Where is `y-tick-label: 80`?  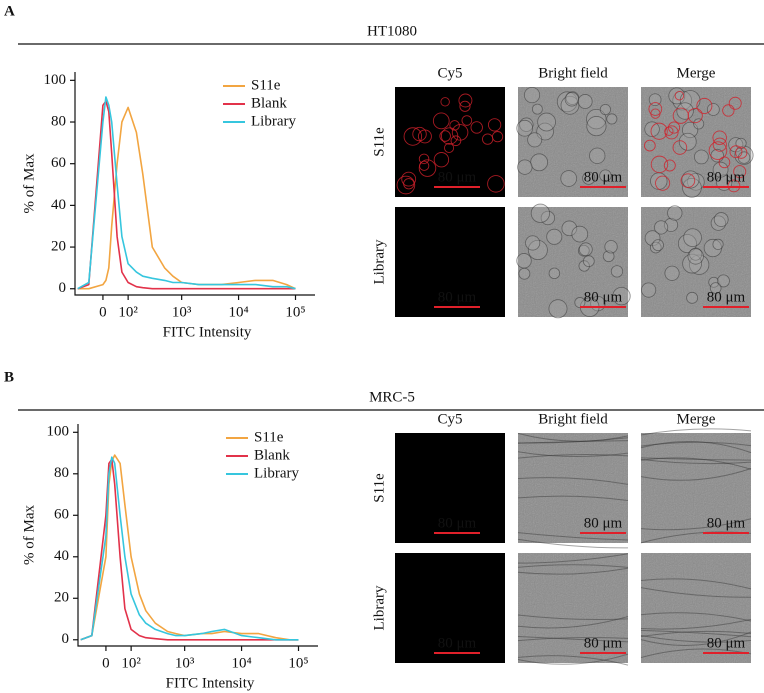 y-tick-label: 80 is located at coordinates (61, 473).